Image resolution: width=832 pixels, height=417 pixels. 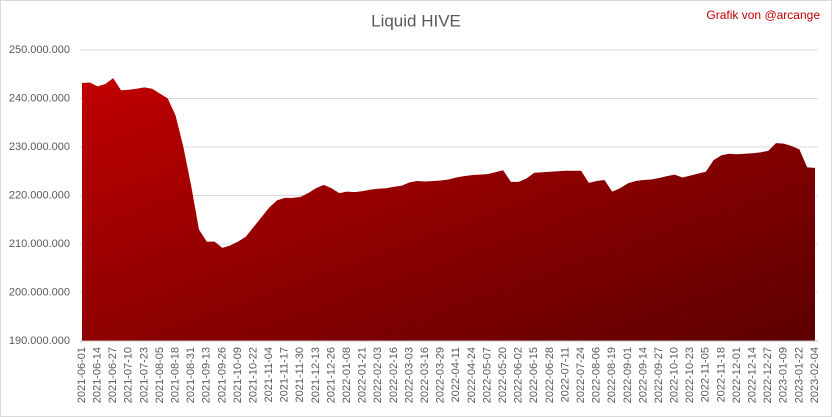 What do you see at coordinates (39, 341) in the screenshot?
I see `y-tick-label: 190.000.000` at bounding box center [39, 341].